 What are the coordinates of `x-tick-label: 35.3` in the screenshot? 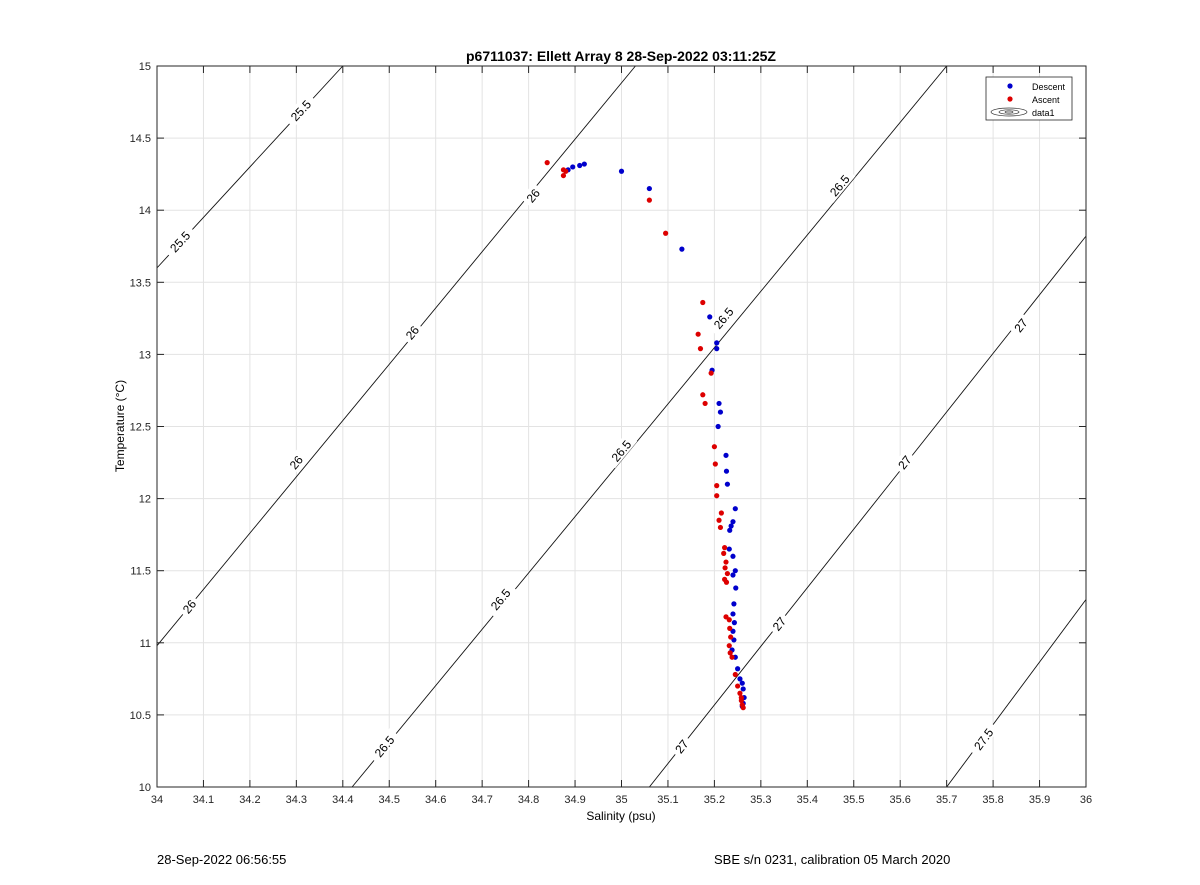 It's located at (760, 800).